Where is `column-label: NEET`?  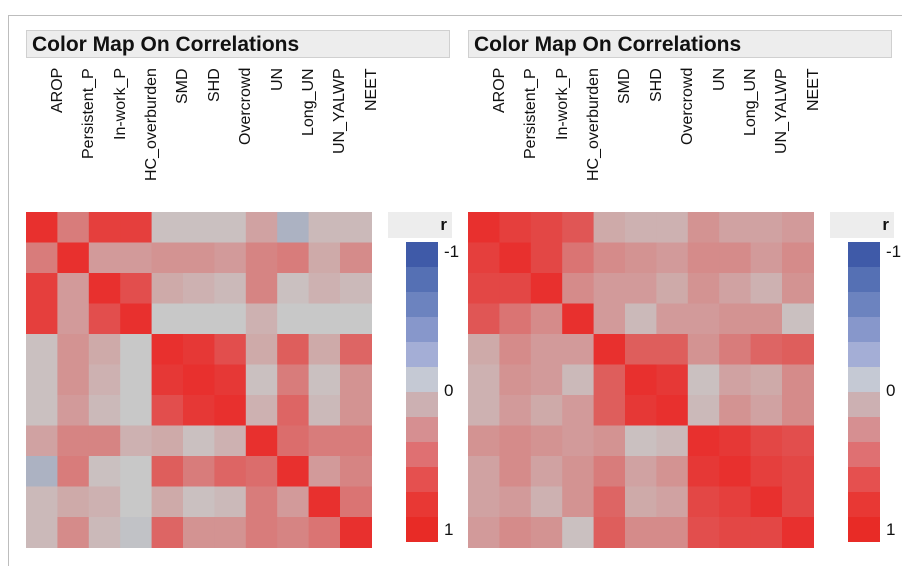 column-label: NEET is located at coordinates (813, 89).